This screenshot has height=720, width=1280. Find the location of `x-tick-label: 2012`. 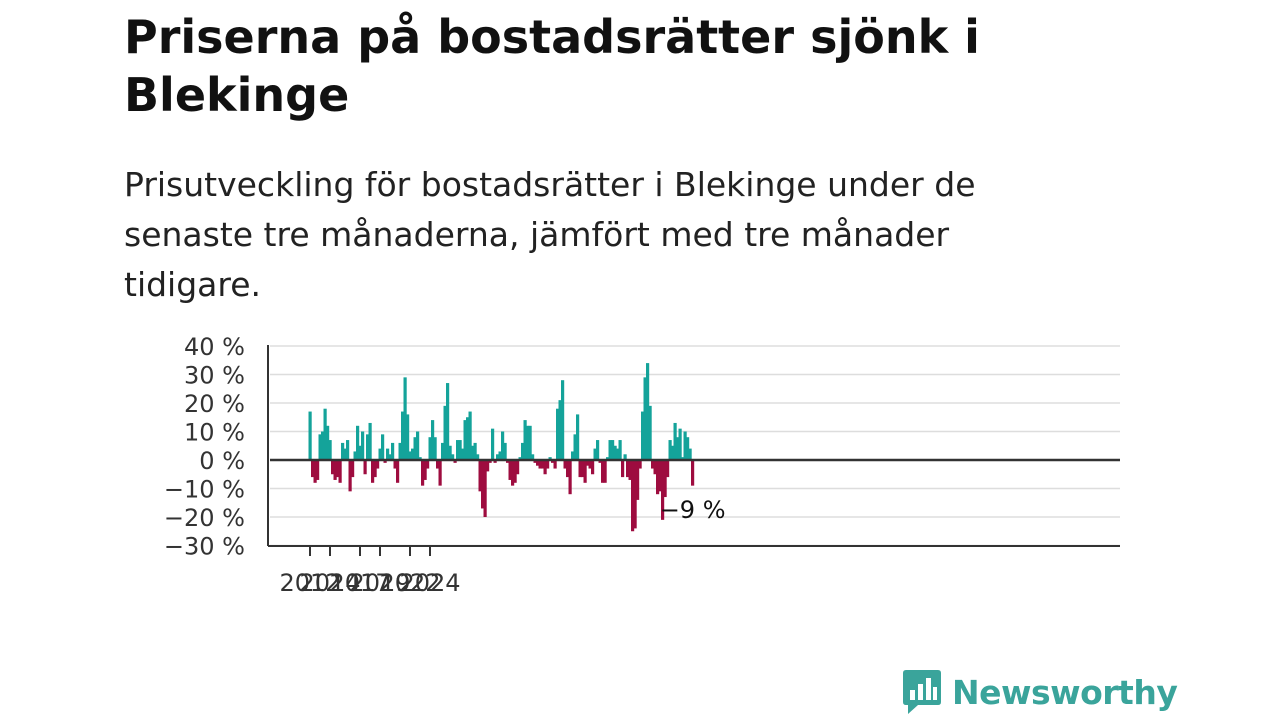

x-tick-label: 2012 is located at coordinates (309, 583).